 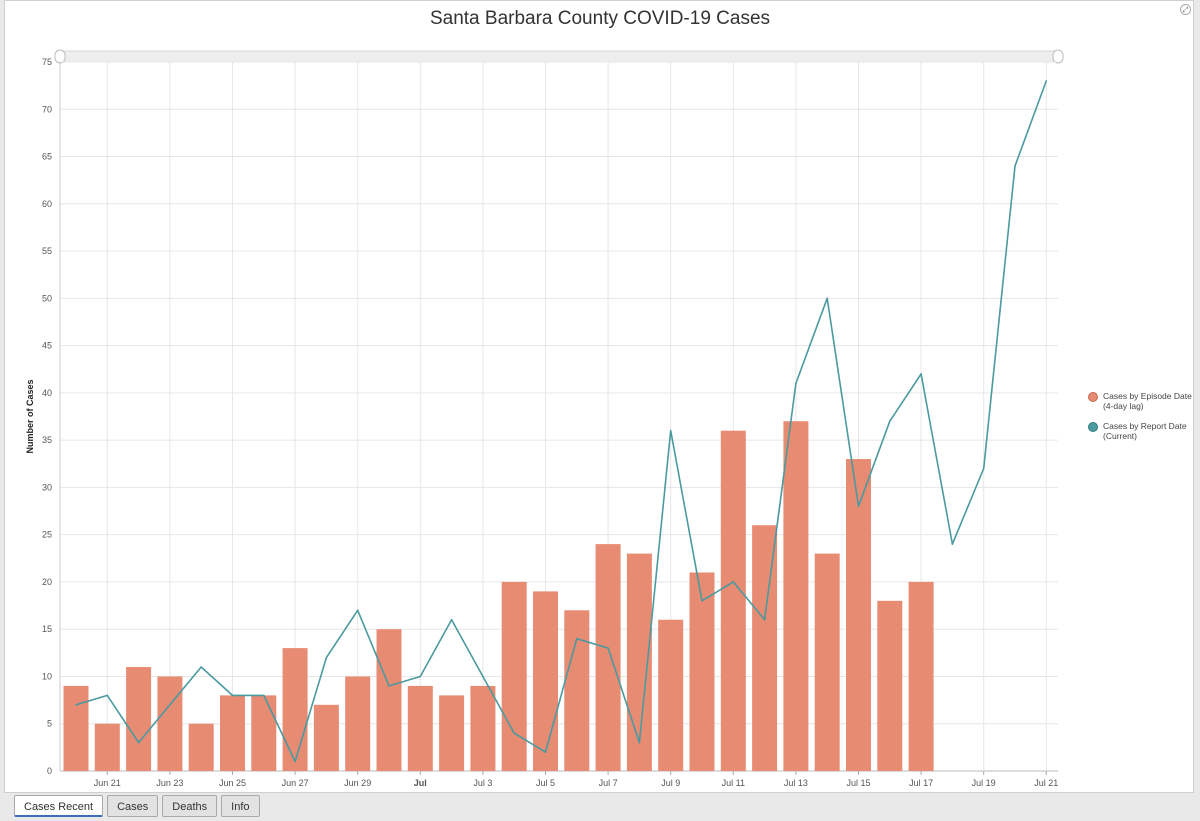 I want to click on expand-icon: ⤢, so click(x=1185, y=9).